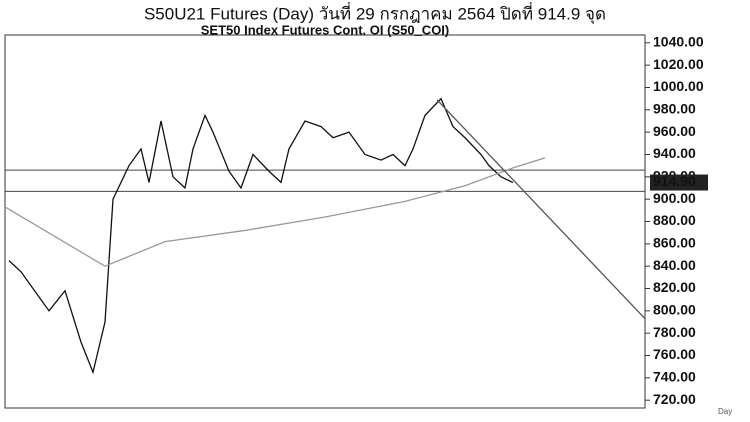 This screenshot has height=422, width=750. Describe the element at coordinates (674, 265) in the screenshot. I see `y-tick-label: 840.00` at that location.